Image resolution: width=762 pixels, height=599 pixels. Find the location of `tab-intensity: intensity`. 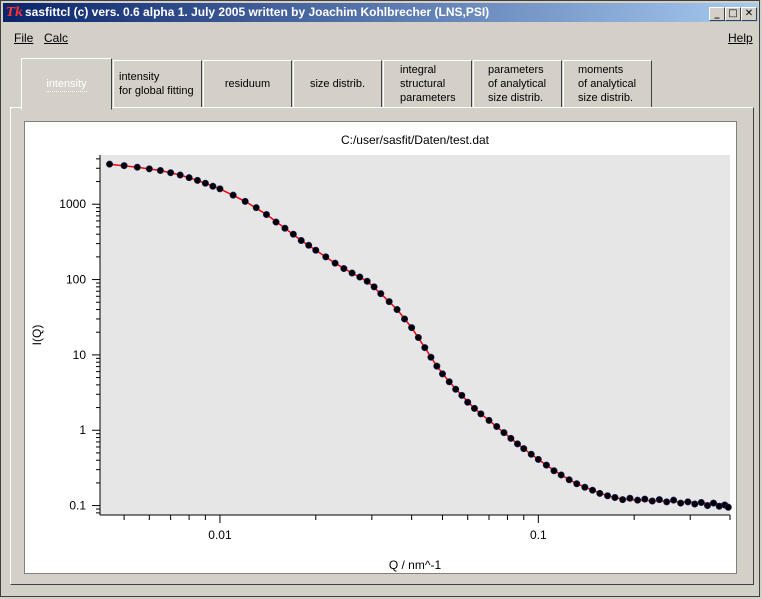

tab-intensity: intensity is located at coordinates (66, 84).